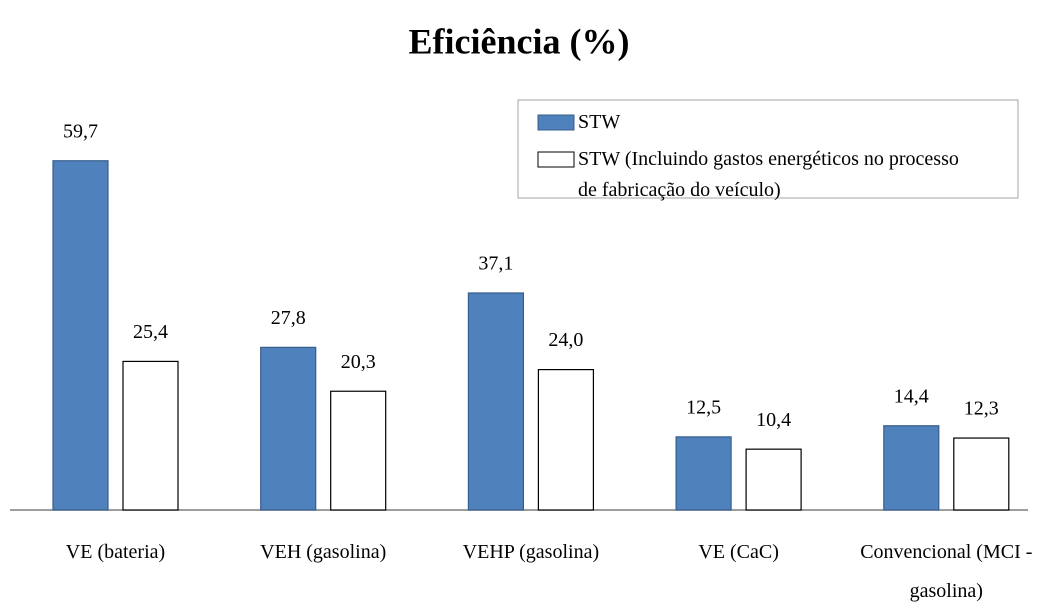 This screenshot has height=605, width=1038. I want to click on legend-box, so click(768, 149).